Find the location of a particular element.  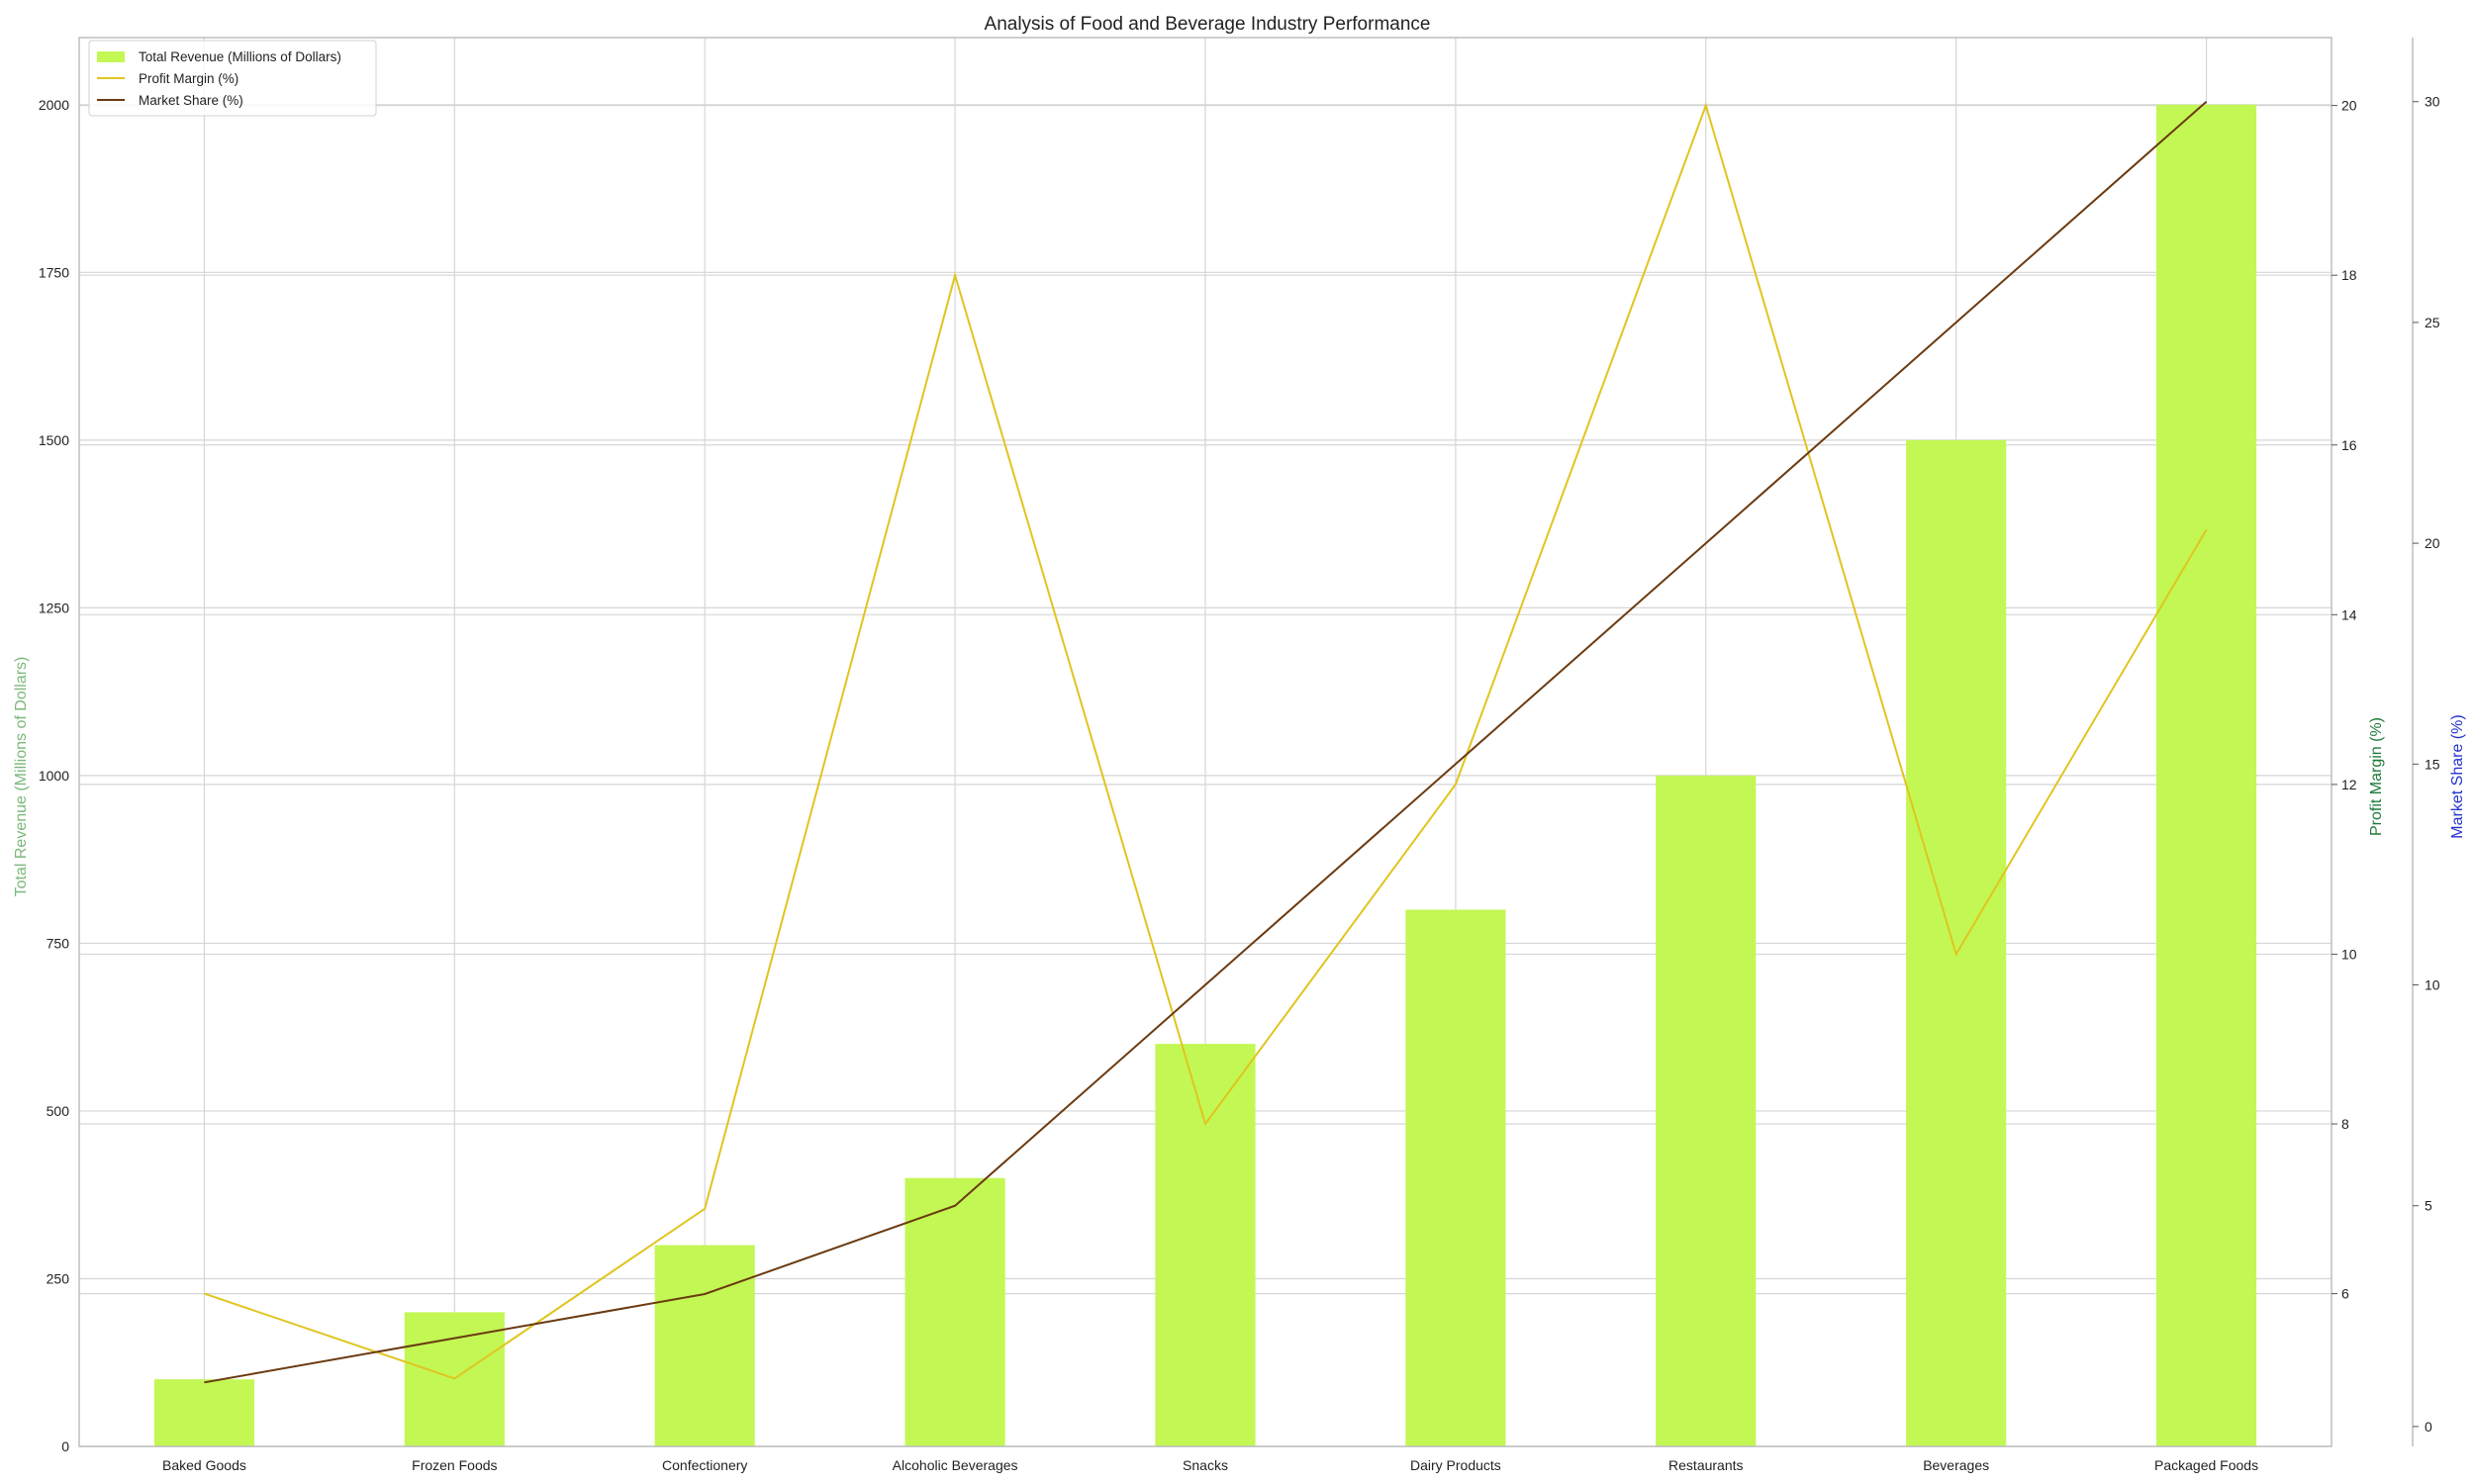

x-tick-label-baked-goods: Baked Goods is located at coordinates (204, 1465).